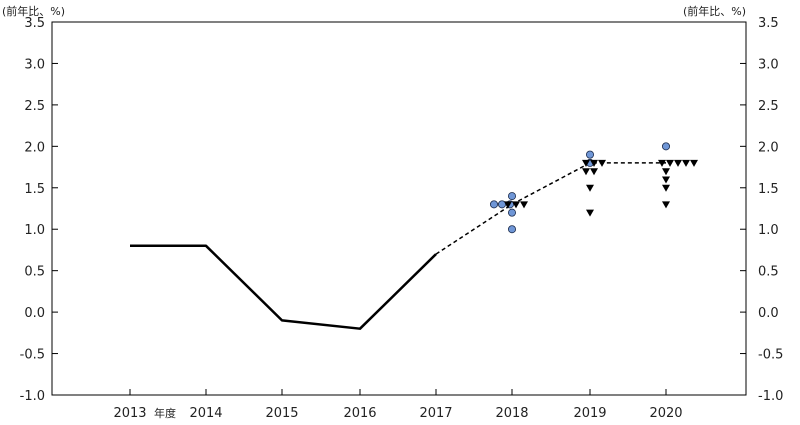 This screenshot has height=425, width=800. Describe the element at coordinates (435, 413) in the screenshot. I see `xtick-label: 2017` at that location.